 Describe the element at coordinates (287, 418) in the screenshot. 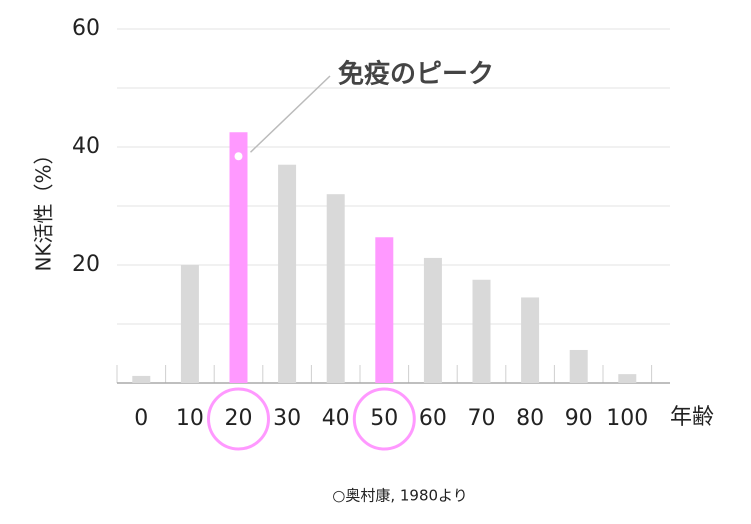

I see `x-tick-label: 30` at that location.